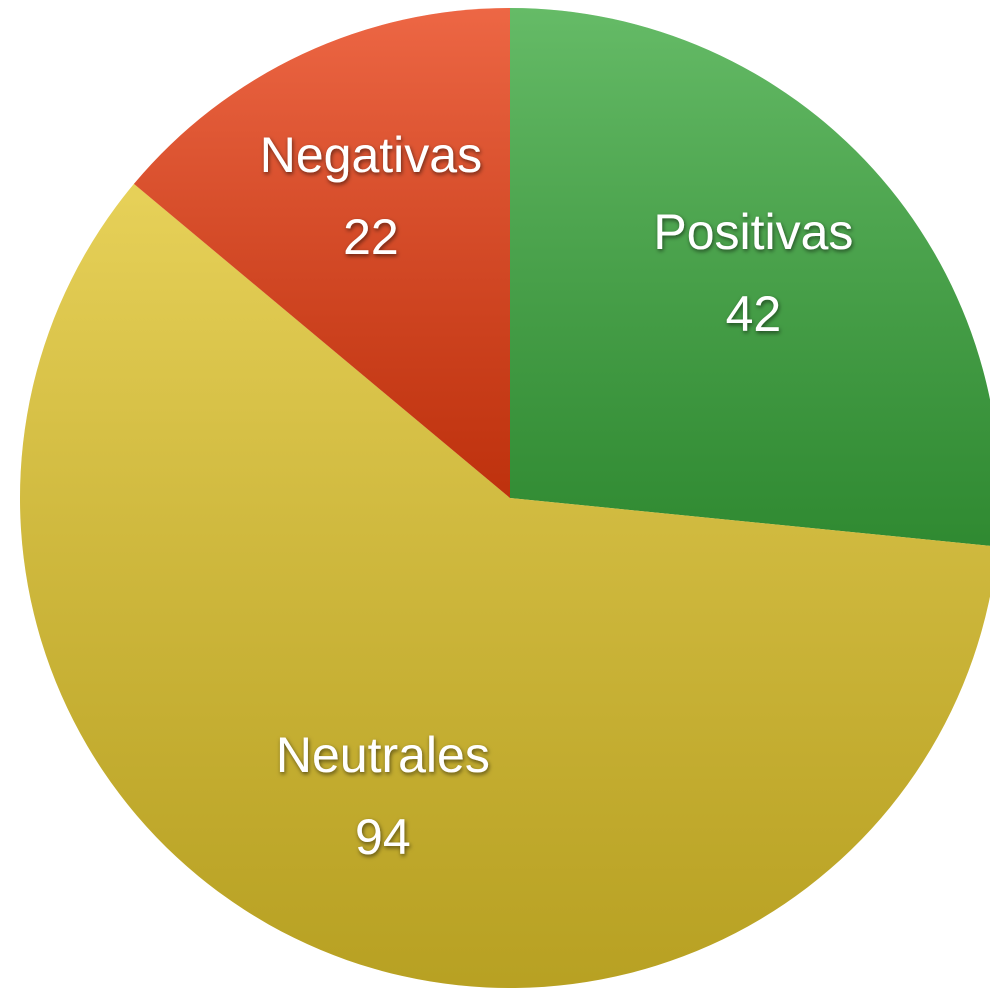 The height and width of the screenshot is (988, 990). I want to click on slice-label: Neutrales, so click(383, 755).